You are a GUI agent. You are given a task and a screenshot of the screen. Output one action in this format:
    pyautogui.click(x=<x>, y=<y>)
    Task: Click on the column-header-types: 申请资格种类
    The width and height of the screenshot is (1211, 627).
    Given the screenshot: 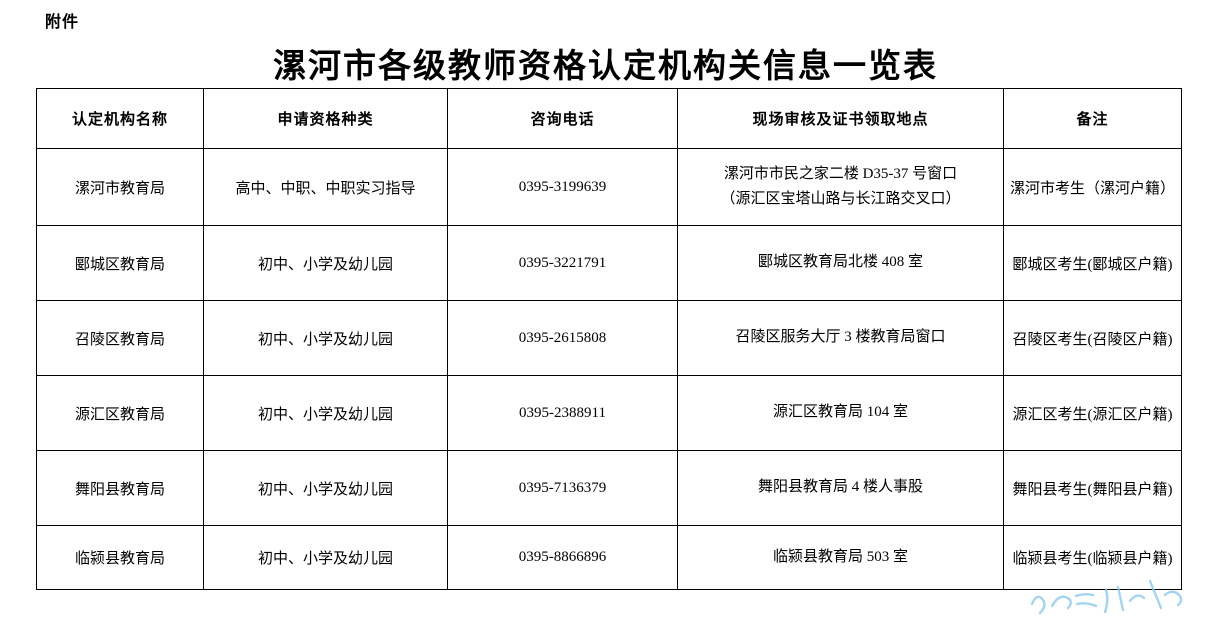 What is the action you would take?
    pyautogui.click(x=325, y=118)
    